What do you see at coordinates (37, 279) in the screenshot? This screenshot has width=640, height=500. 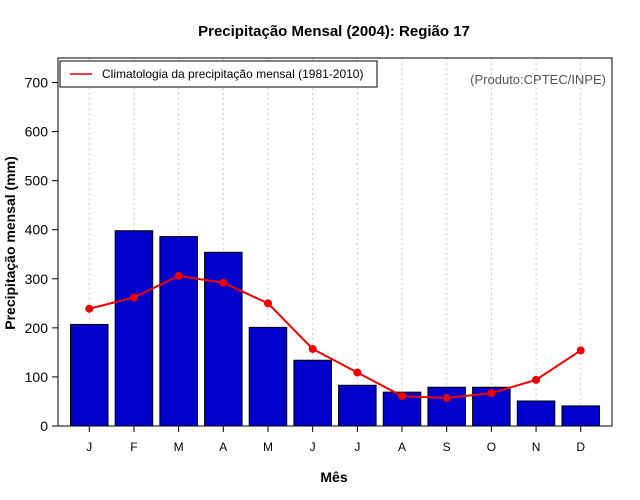 I see `y-tick-label-300: 300` at bounding box center [37, 279].